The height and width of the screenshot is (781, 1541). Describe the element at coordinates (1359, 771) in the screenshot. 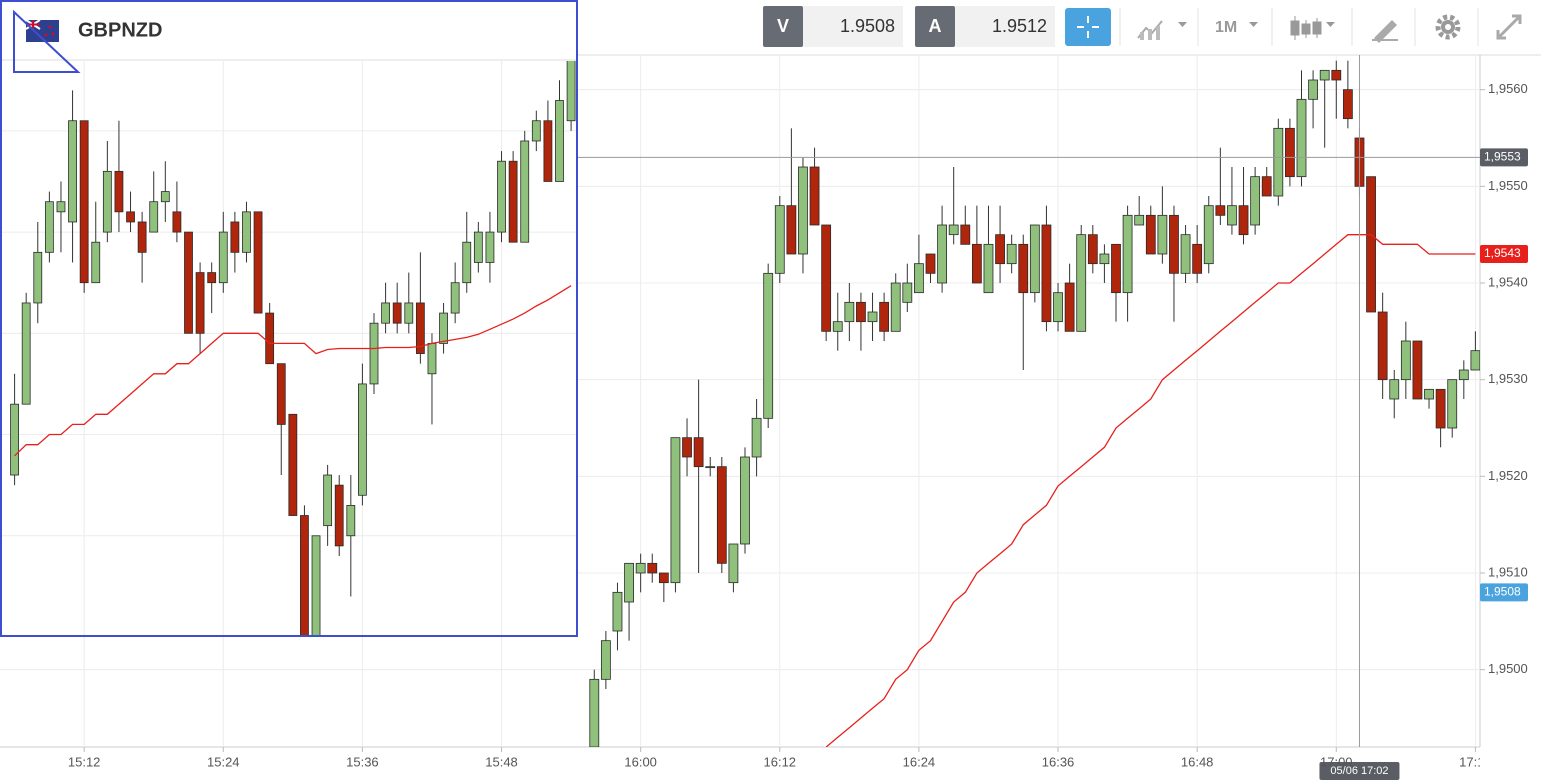

I see `crosshair-time-label: 05/06 17:02` at that location.